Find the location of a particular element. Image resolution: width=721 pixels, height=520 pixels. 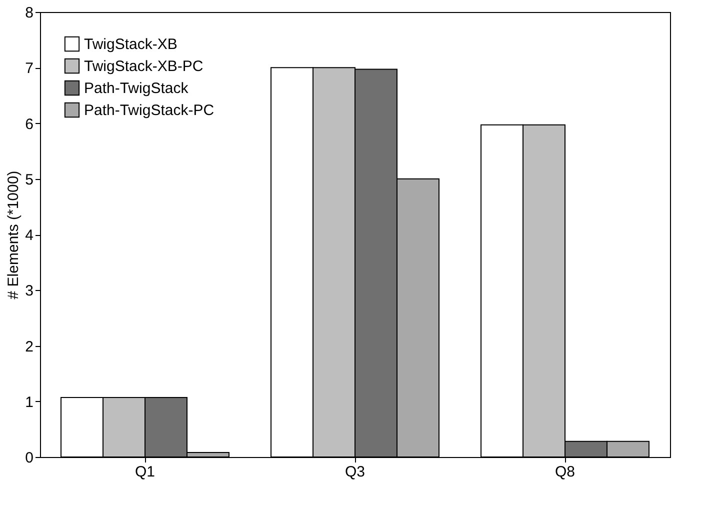

legend-label: Path-TwigStack is located at coordinates (136, 88).